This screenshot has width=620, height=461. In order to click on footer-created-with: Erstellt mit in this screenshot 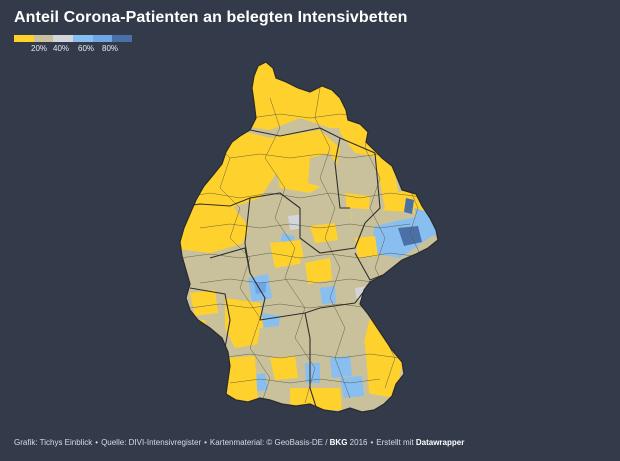, I will do `click(395, 442)`.